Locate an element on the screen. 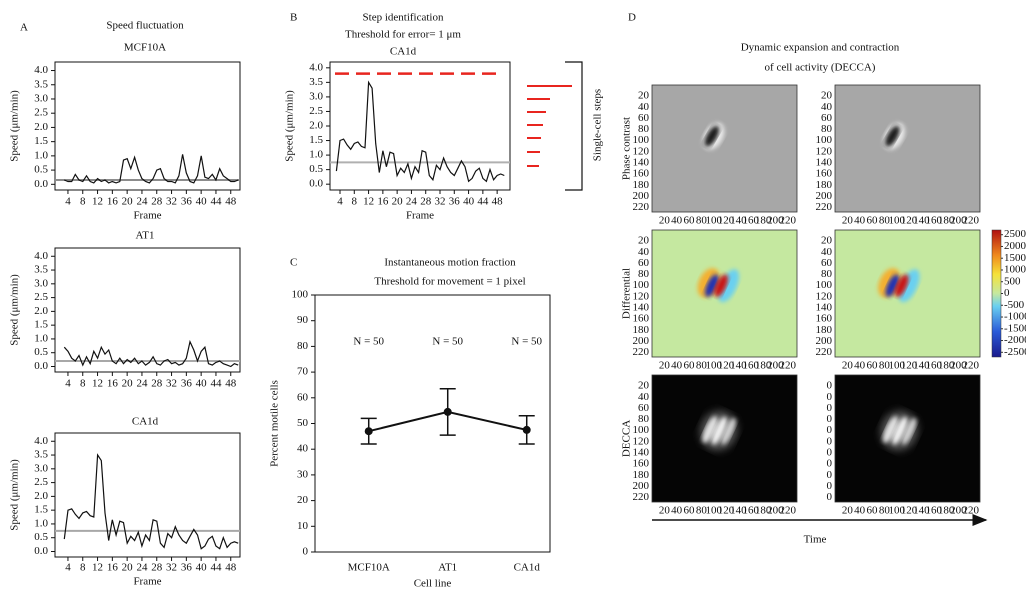 Image resolution: width=1026 pixels, height=593 pixels. row-label: Differential is located at coordinates (627, 293).